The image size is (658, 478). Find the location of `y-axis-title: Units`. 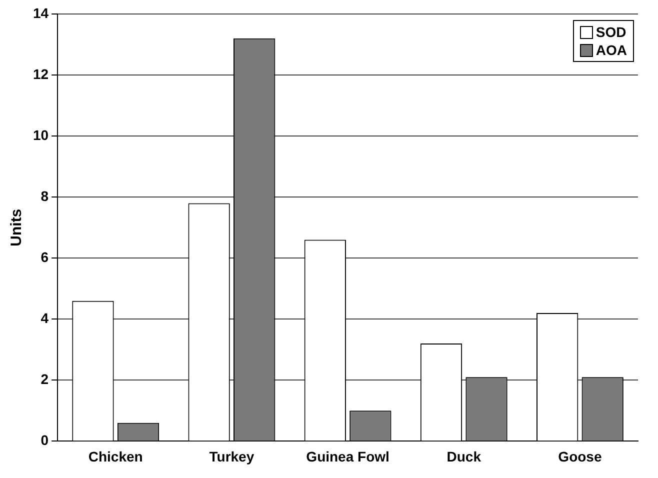

y-axis-title: Units is located at coordinates (17, 227).